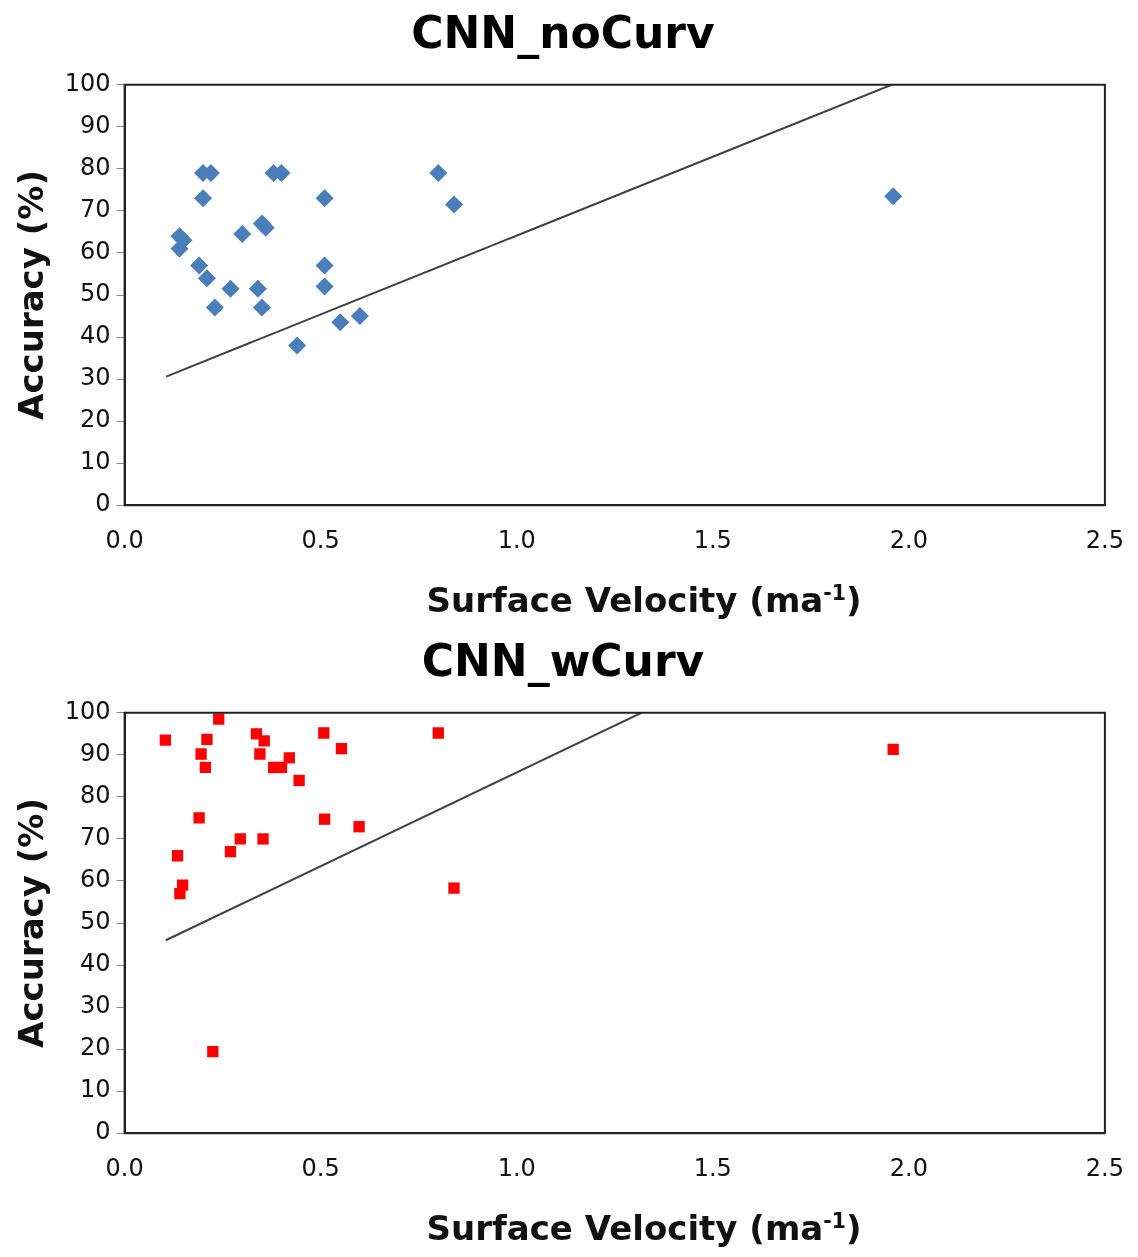  What do you see at coordinates (563, 660) in the screenshot?
I see `chart-title: CNN_wCurv` at bounding box center [563, 660].